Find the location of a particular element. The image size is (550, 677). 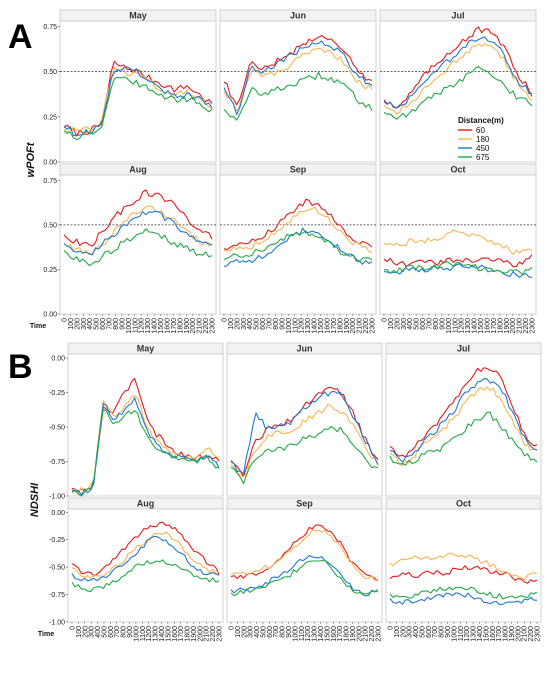

facet-title: Jul is located at coordinates (463, 349).